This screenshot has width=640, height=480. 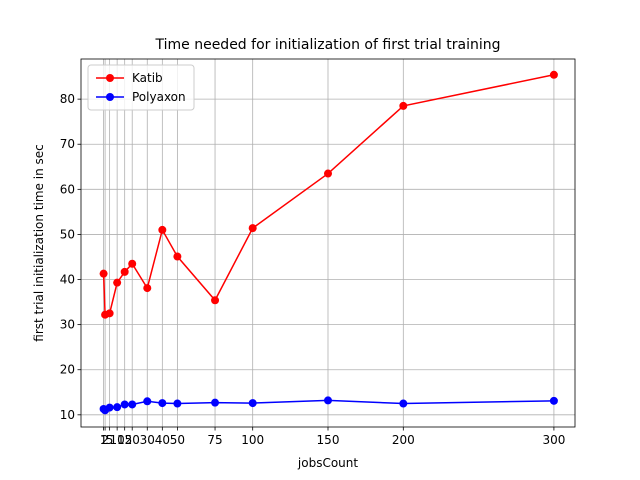 I want to click on x-tick-label: 15, so click(x=124, y=440).